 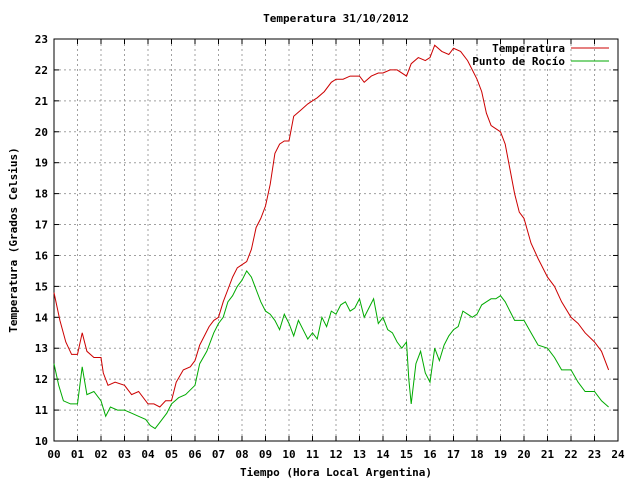 I want to click on x-tick-label: 16, so click(x=430, y=454).